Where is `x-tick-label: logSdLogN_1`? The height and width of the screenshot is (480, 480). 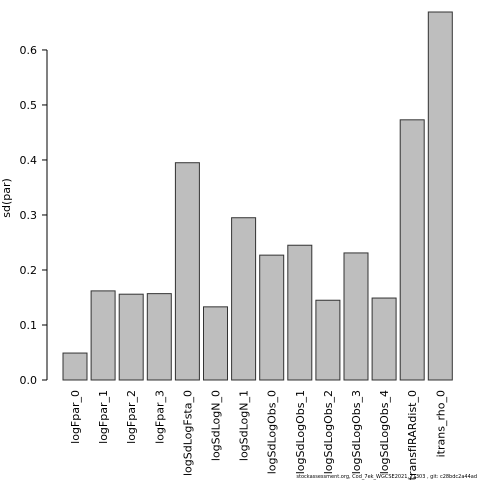 x-tick-label: logSdLogN_1 is located at coordinates (244, 425).